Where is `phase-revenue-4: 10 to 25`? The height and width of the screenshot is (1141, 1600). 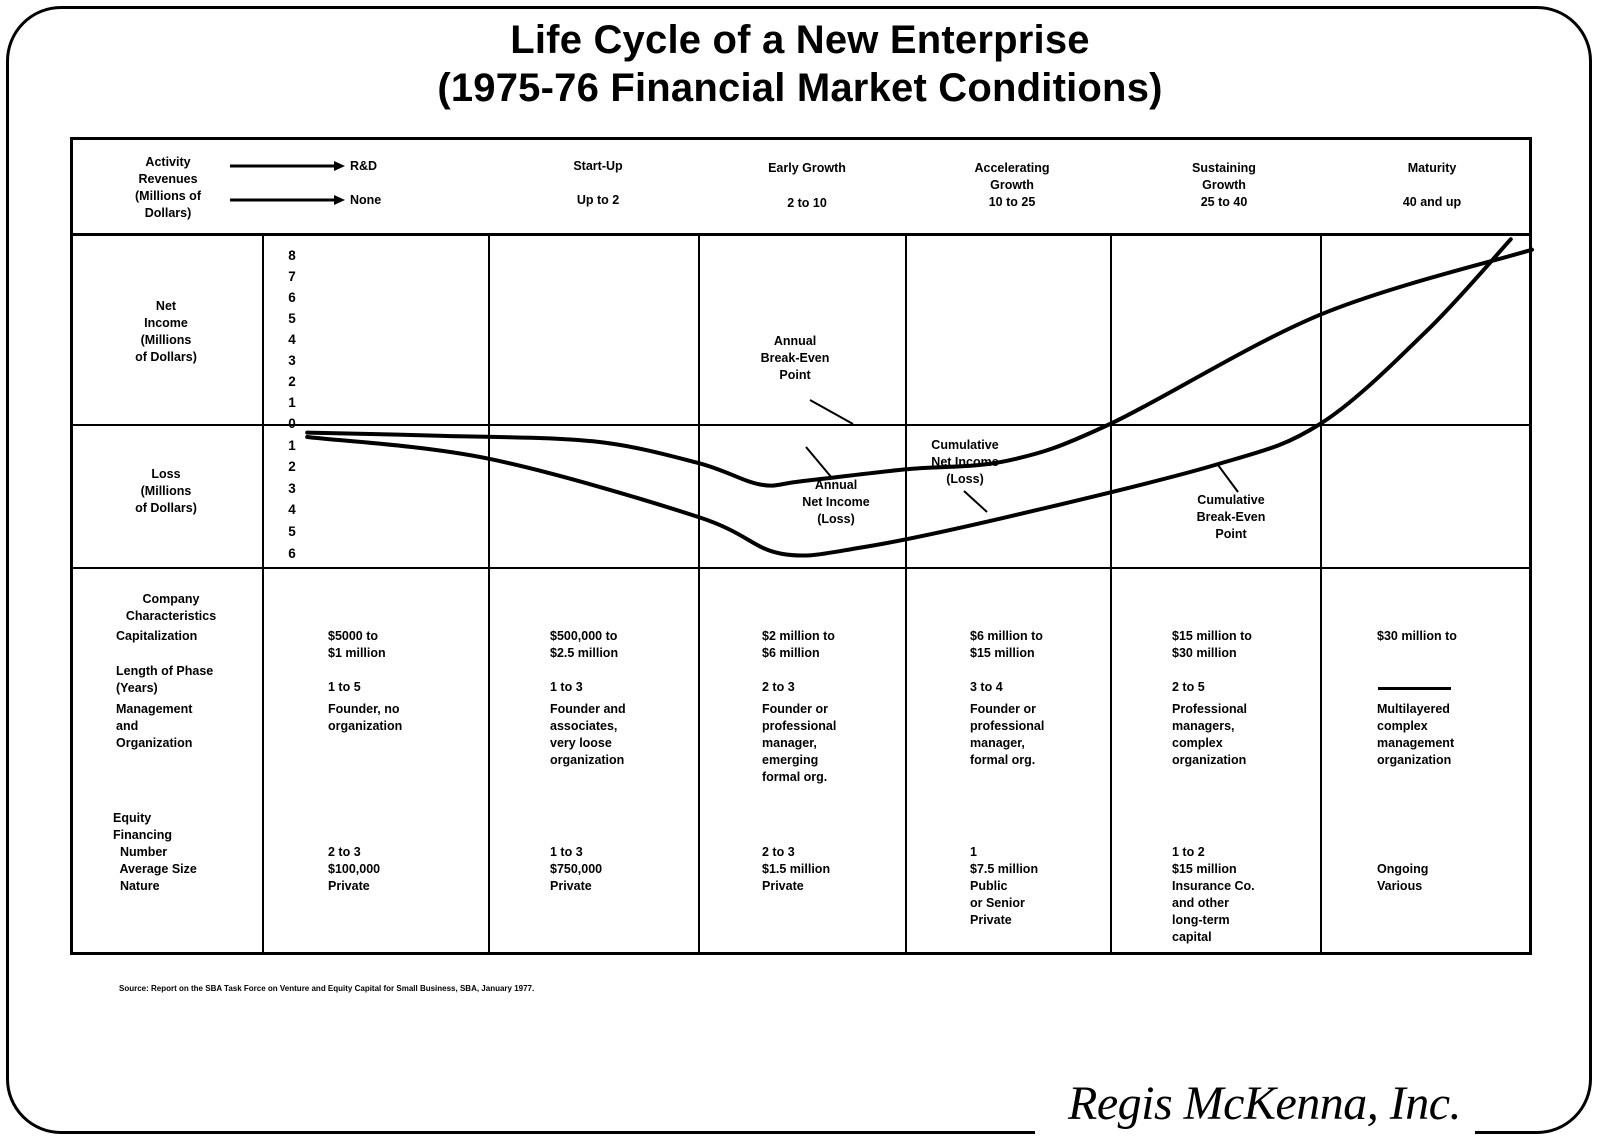 phase-revenue-4: 10 to 25 is located at coordinates (1012, 202).